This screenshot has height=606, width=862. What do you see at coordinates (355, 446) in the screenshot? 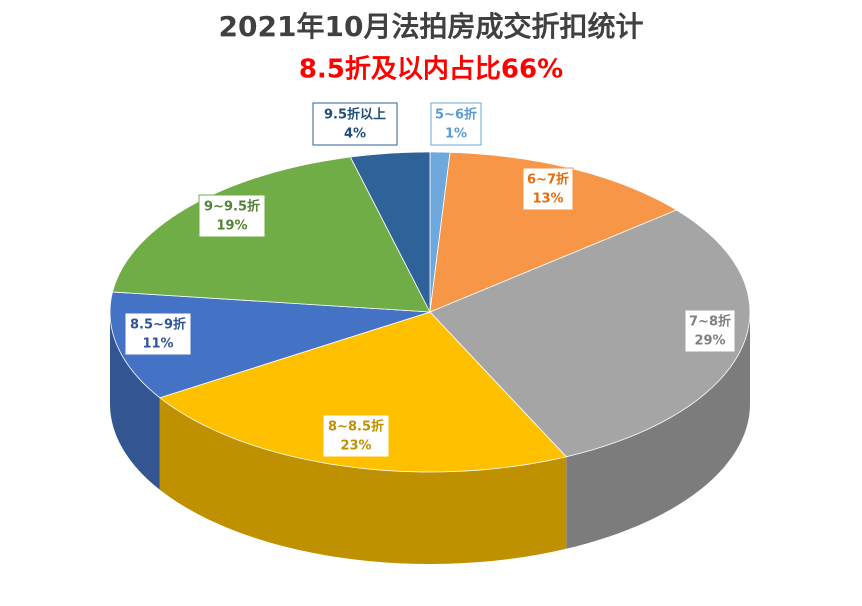
I see `value-label: 23%` at bounding box center [355, 446].